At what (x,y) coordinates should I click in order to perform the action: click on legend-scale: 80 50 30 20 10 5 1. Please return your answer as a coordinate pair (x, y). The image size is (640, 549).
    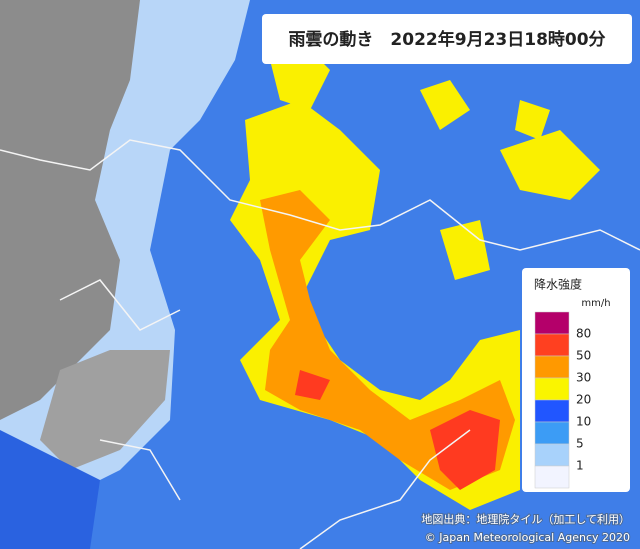
    Looking at the image, I should click on (562, 400).